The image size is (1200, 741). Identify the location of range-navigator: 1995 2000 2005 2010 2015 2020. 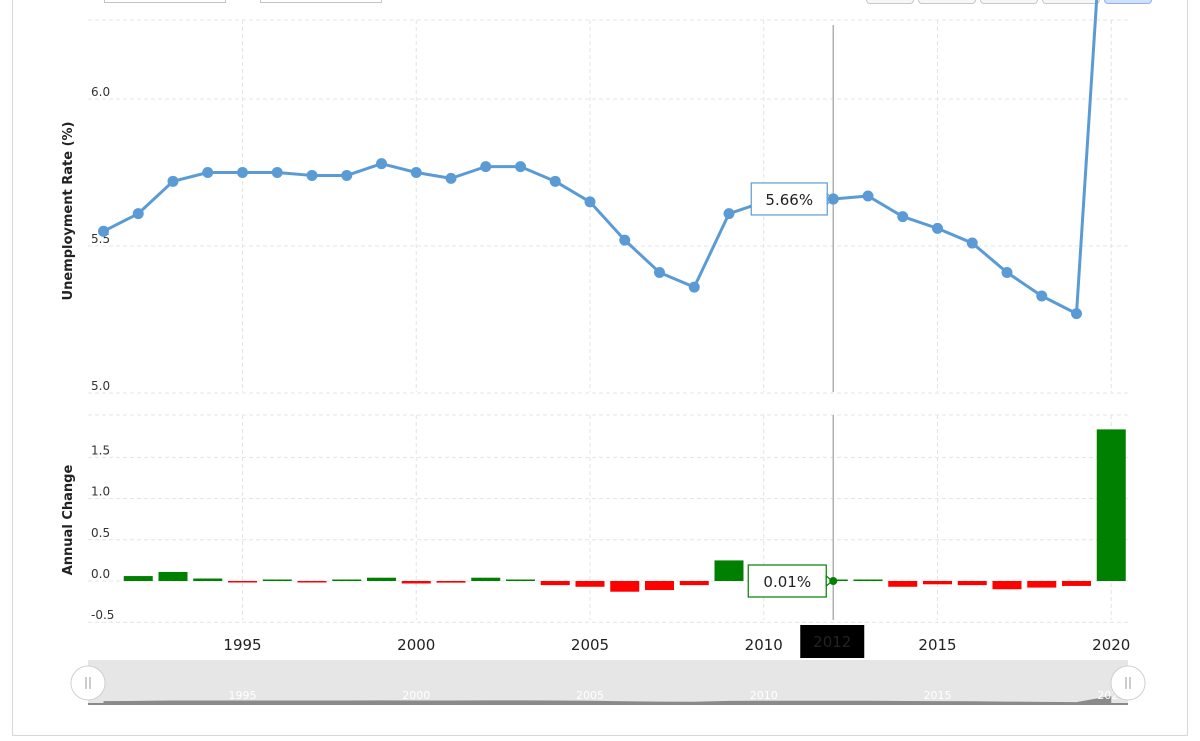
(608, 682).